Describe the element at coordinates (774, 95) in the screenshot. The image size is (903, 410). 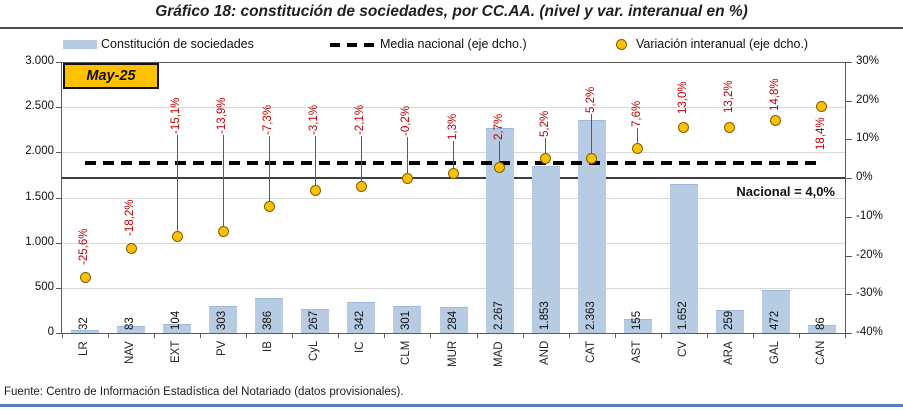
I see `variation-label: 14,8%` at that location.